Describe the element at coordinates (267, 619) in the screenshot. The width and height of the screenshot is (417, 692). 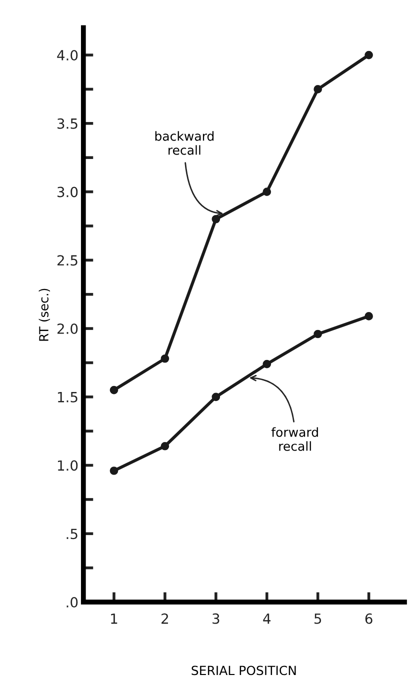
I see `x-tick-label: 4` at that location.